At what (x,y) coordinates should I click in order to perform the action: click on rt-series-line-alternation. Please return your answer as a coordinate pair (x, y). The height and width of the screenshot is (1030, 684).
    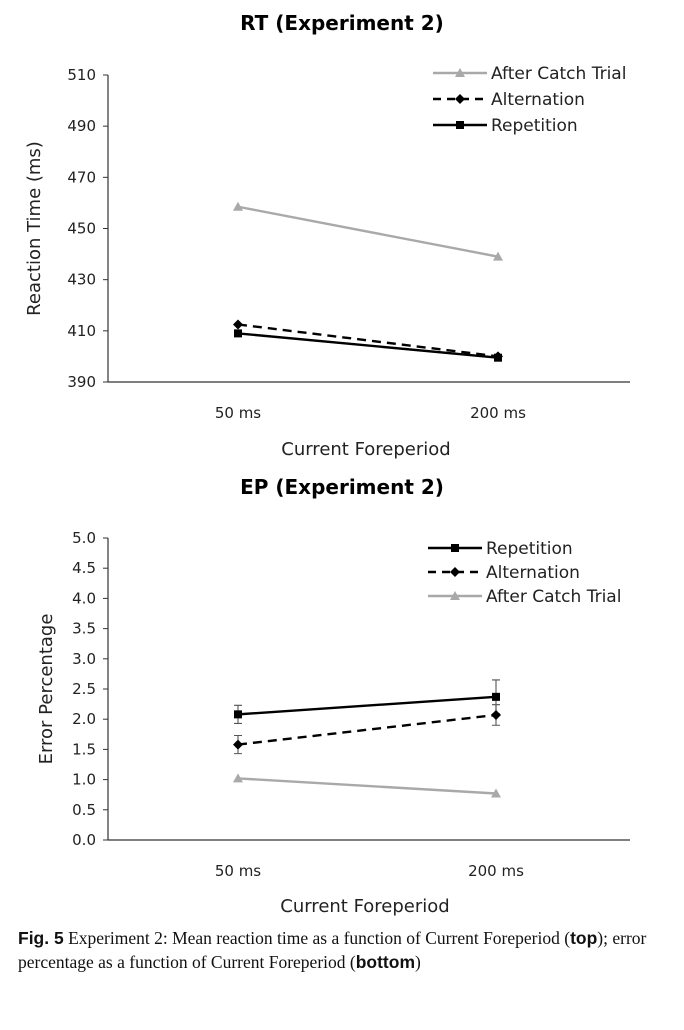
    Looking at the image, I should click on (368, 340).